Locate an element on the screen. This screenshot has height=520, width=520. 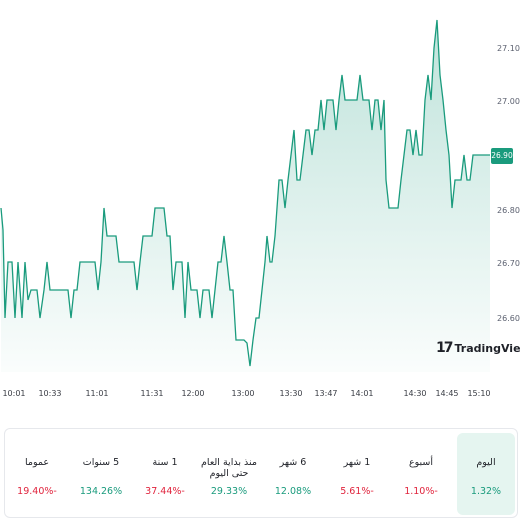
x-tick-label: 11:31 is located at coordinates (151, 393).